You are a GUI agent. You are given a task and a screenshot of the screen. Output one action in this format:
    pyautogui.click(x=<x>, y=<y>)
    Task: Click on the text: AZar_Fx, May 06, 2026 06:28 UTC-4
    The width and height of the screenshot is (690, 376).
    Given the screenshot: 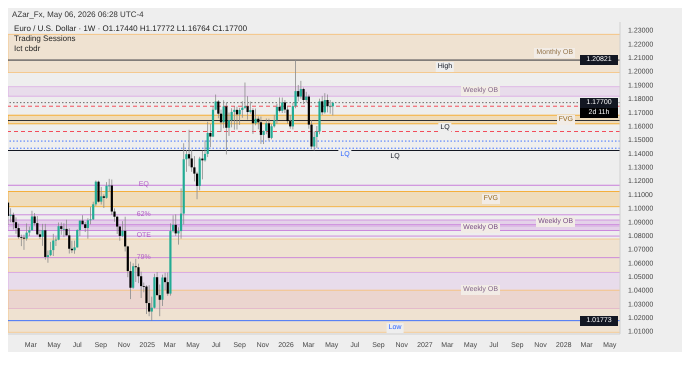 What is the action you would take?
    pyautogui.click(x=78, y=15)
    